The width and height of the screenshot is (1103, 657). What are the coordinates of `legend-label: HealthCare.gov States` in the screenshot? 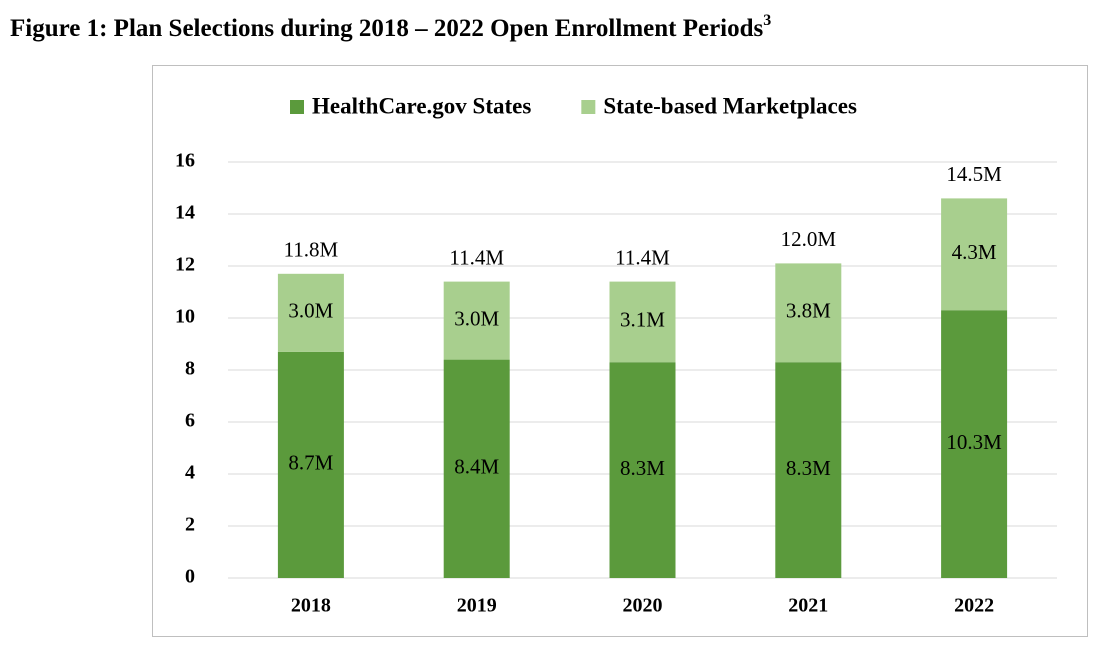 It's located at (421, 105).